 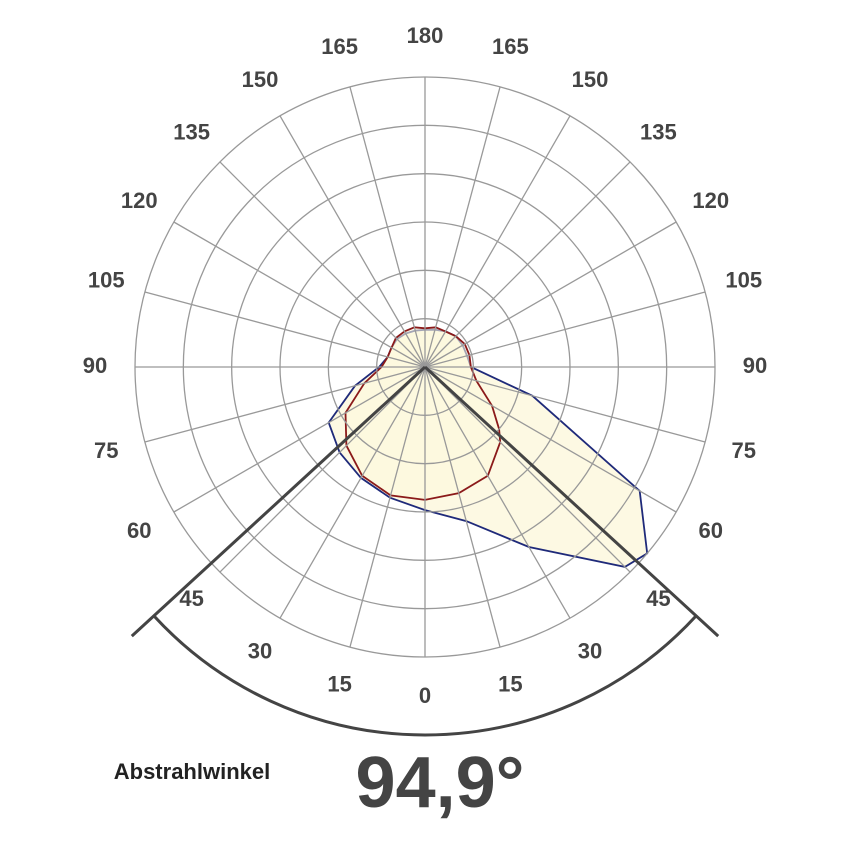 I want to click on beam-arc, so click(x=425, y=675).